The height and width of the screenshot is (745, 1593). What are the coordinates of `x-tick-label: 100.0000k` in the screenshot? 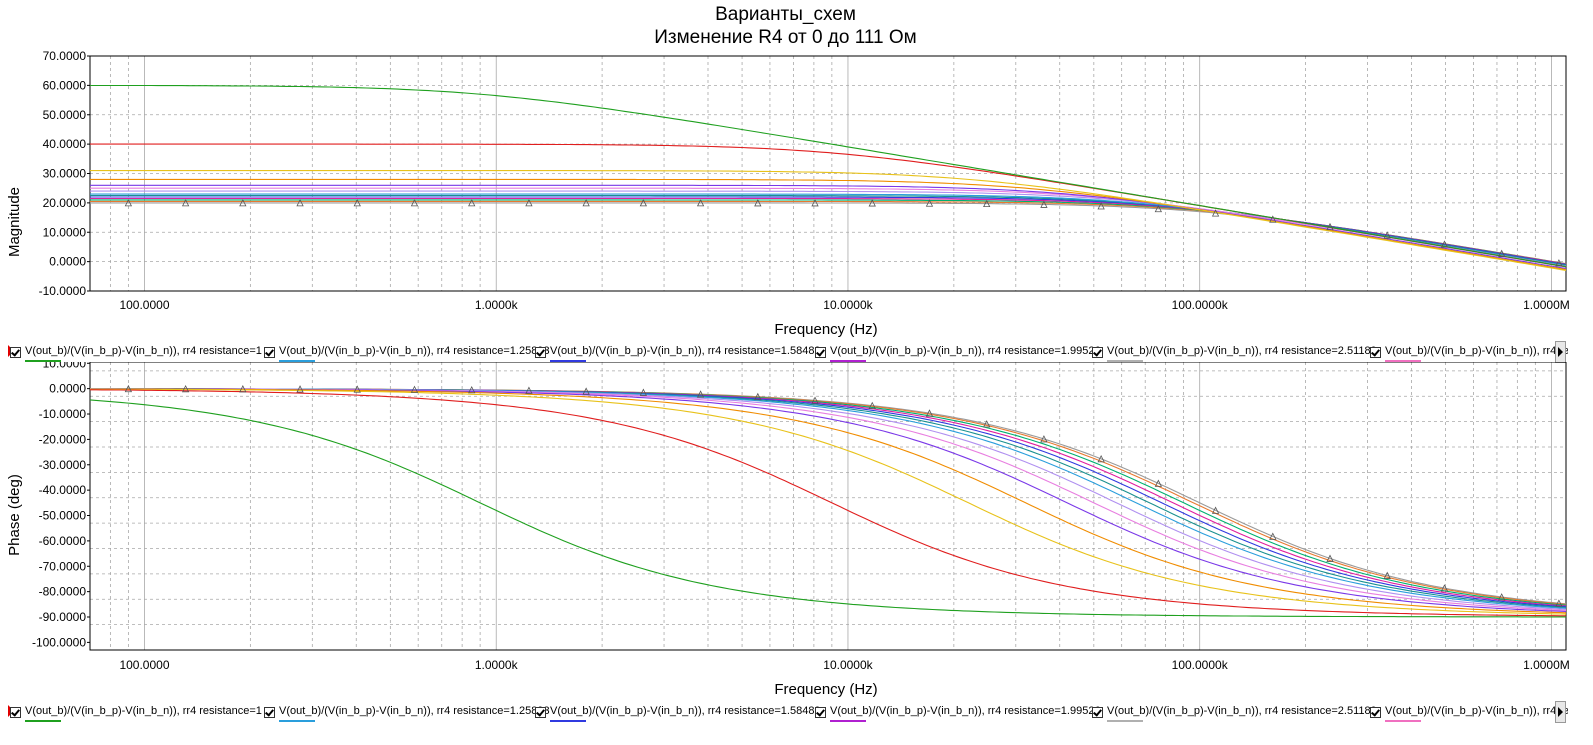 It's located at (1200, 305).